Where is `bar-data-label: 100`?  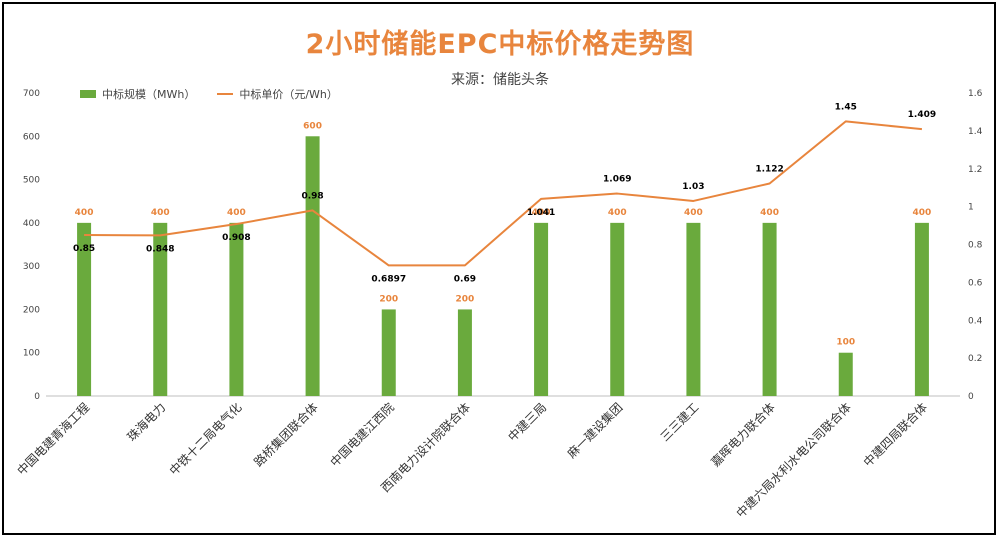 bar-data-label: 100 is located at coordinates (845, 343).